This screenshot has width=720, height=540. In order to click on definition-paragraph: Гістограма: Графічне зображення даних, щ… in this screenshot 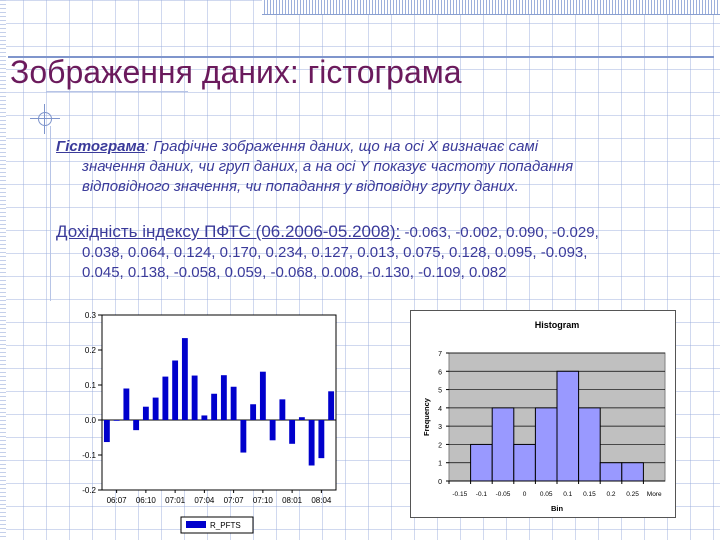, I will do `click(381, 167)`.